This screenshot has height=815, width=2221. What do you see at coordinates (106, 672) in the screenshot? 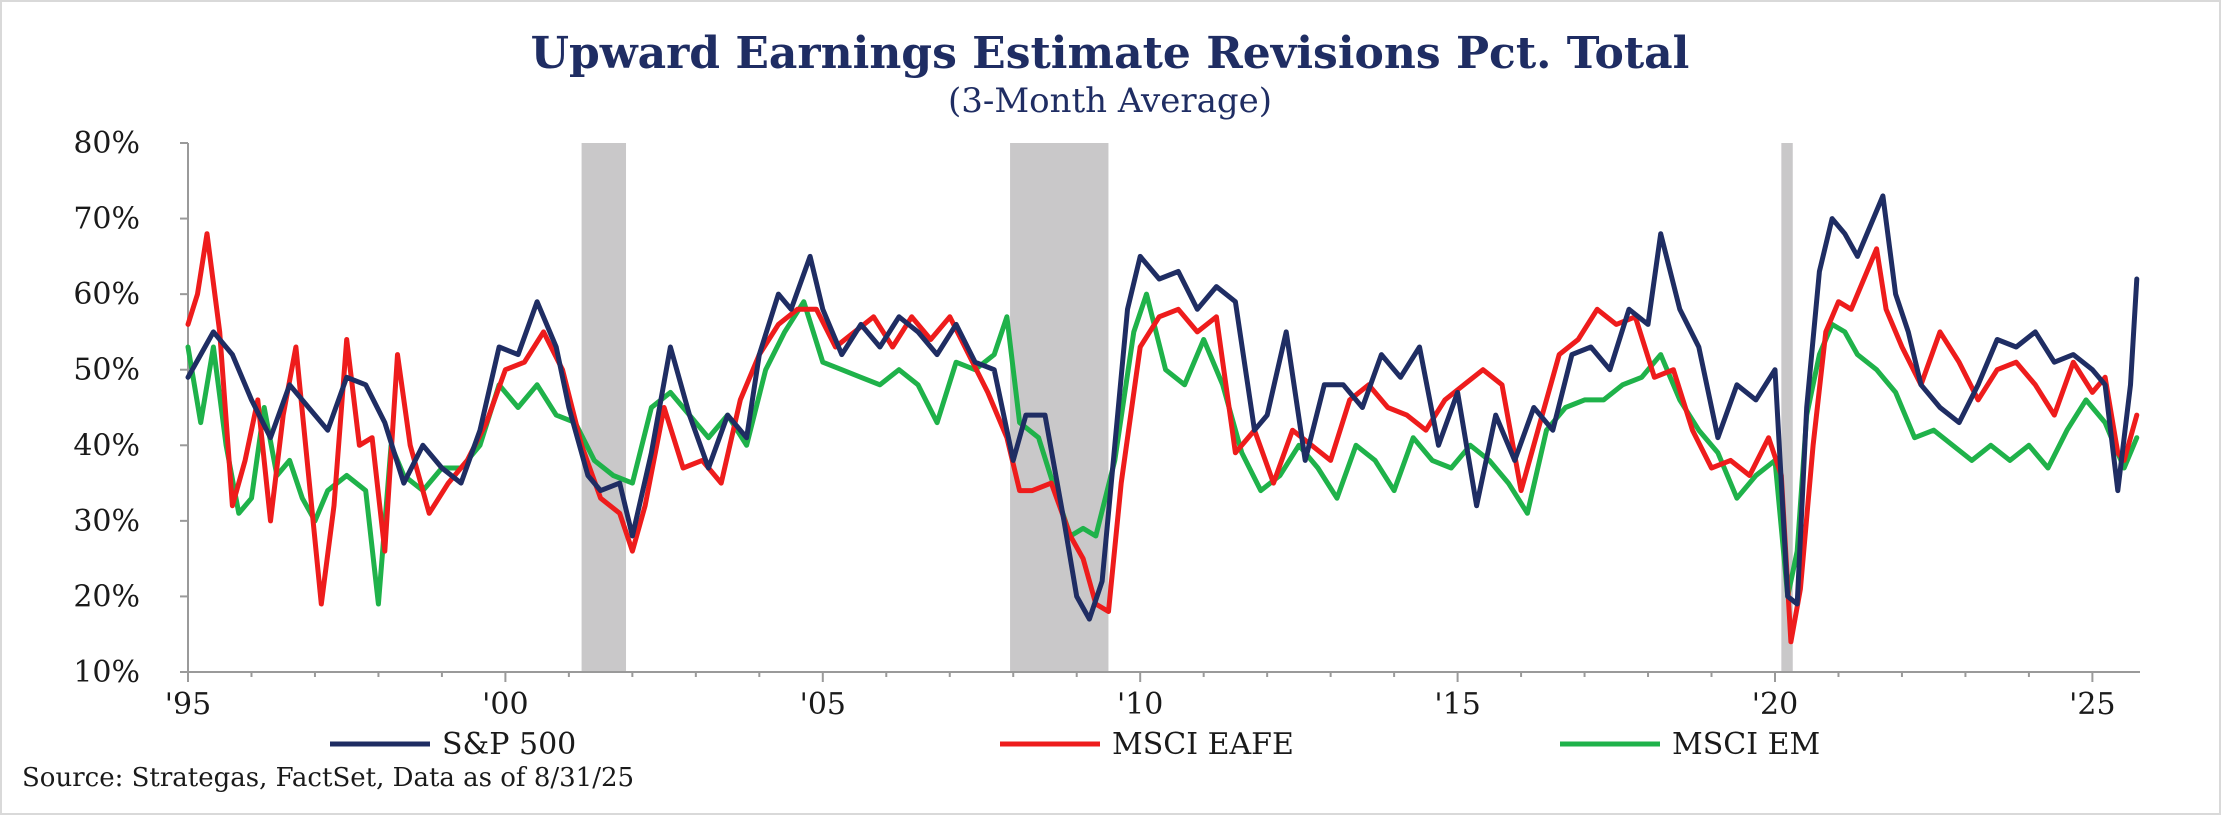
I see `y-tick-label: 10%` at bounding box center [106, 672].